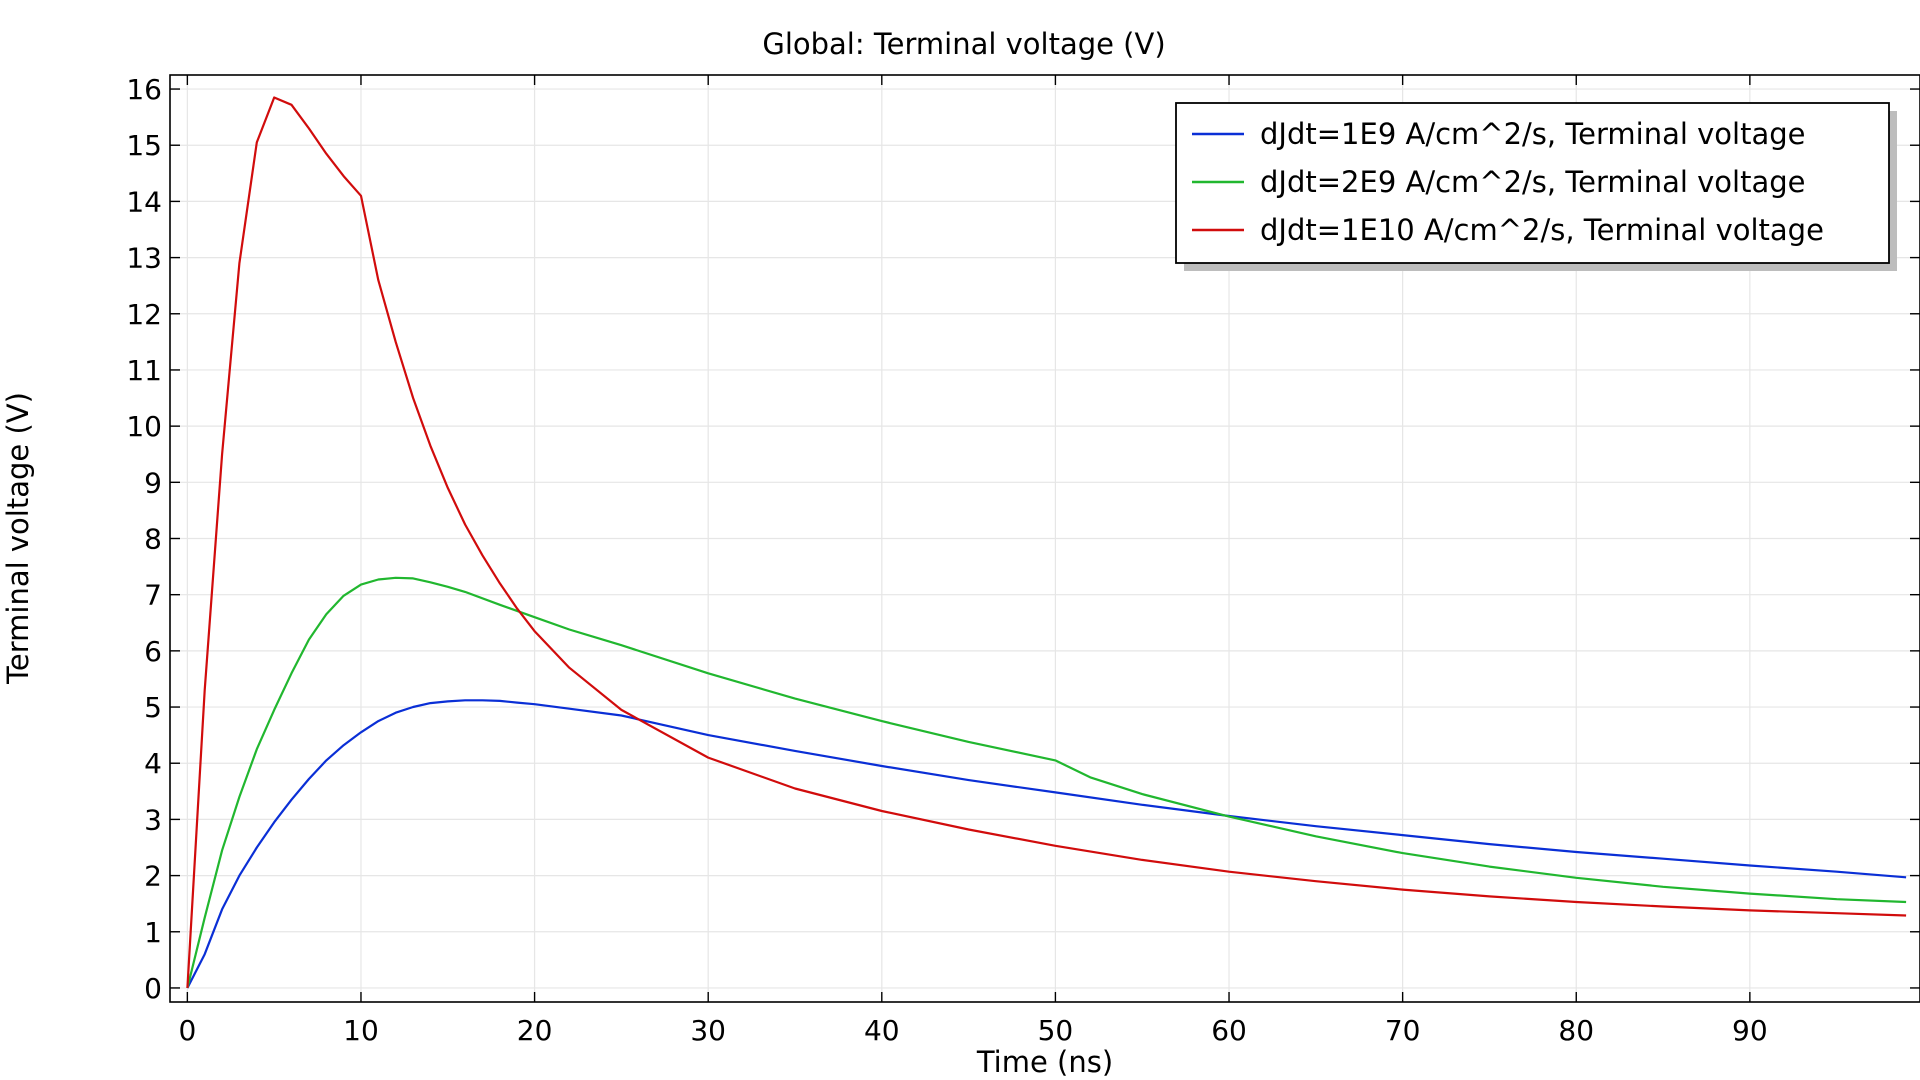 Image resolution: width=1920 pixels, height=1080 pixels. Describe the element at coordinates (144, 89) in the screenshot. I see `y-tick-label: 16` at that location.